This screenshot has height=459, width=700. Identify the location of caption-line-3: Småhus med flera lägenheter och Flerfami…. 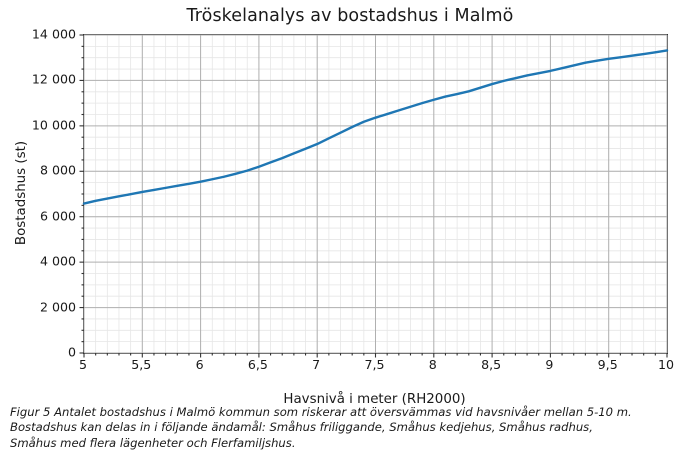
(153, 442).